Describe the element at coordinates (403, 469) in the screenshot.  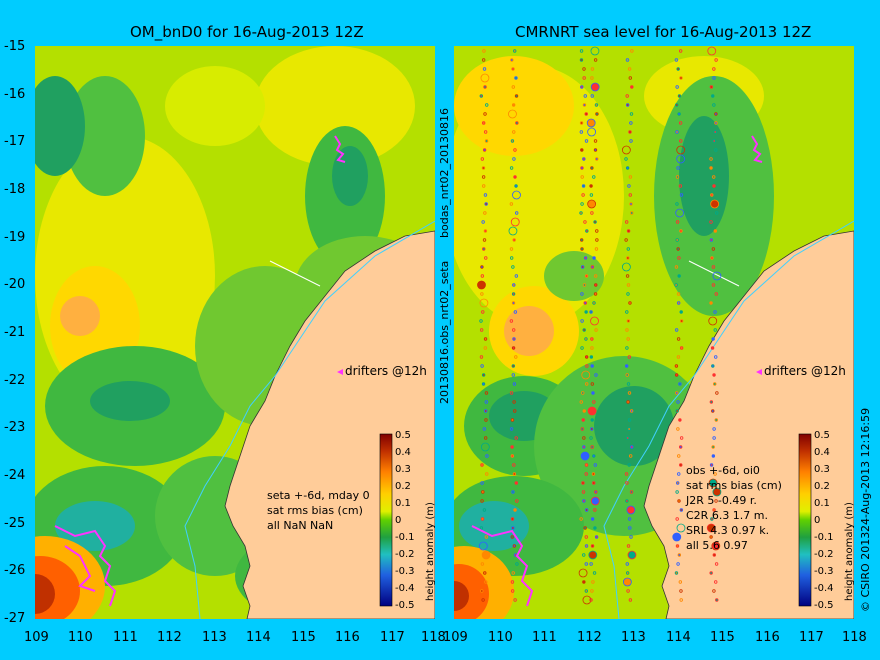
I see `svg-text: 0.3` at that location.